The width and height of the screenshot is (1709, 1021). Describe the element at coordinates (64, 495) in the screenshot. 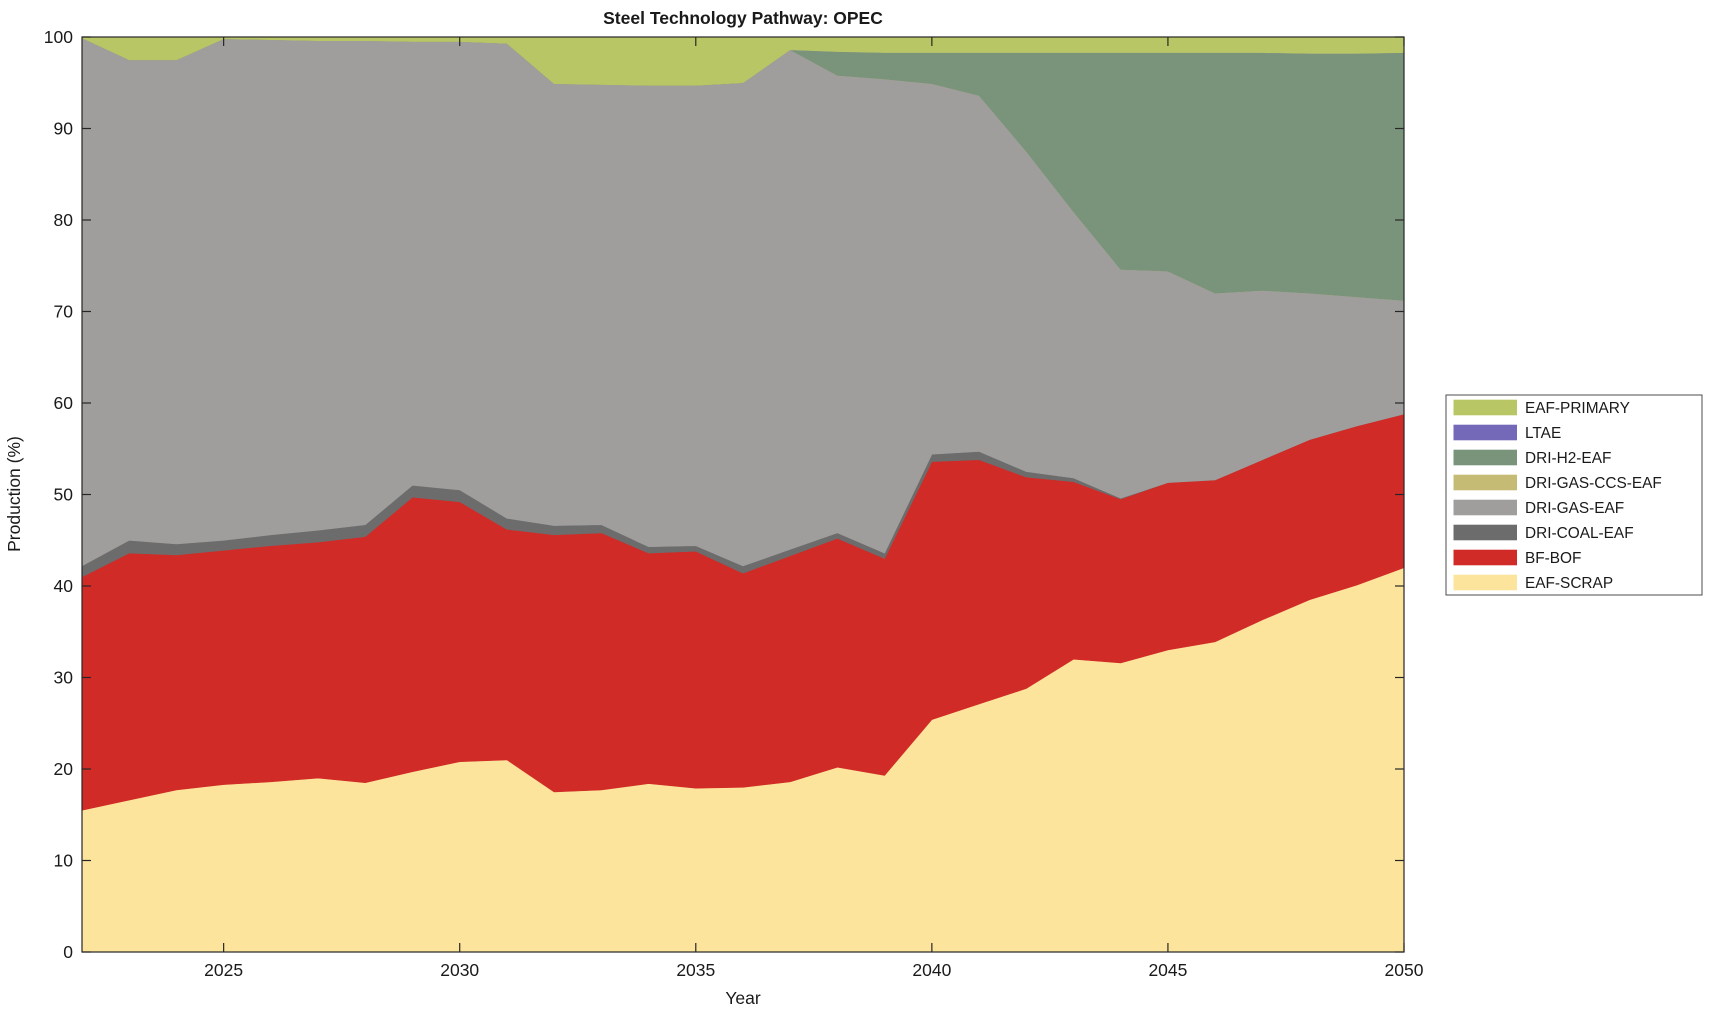

I see `y-tick-label-50: 50` at that location.